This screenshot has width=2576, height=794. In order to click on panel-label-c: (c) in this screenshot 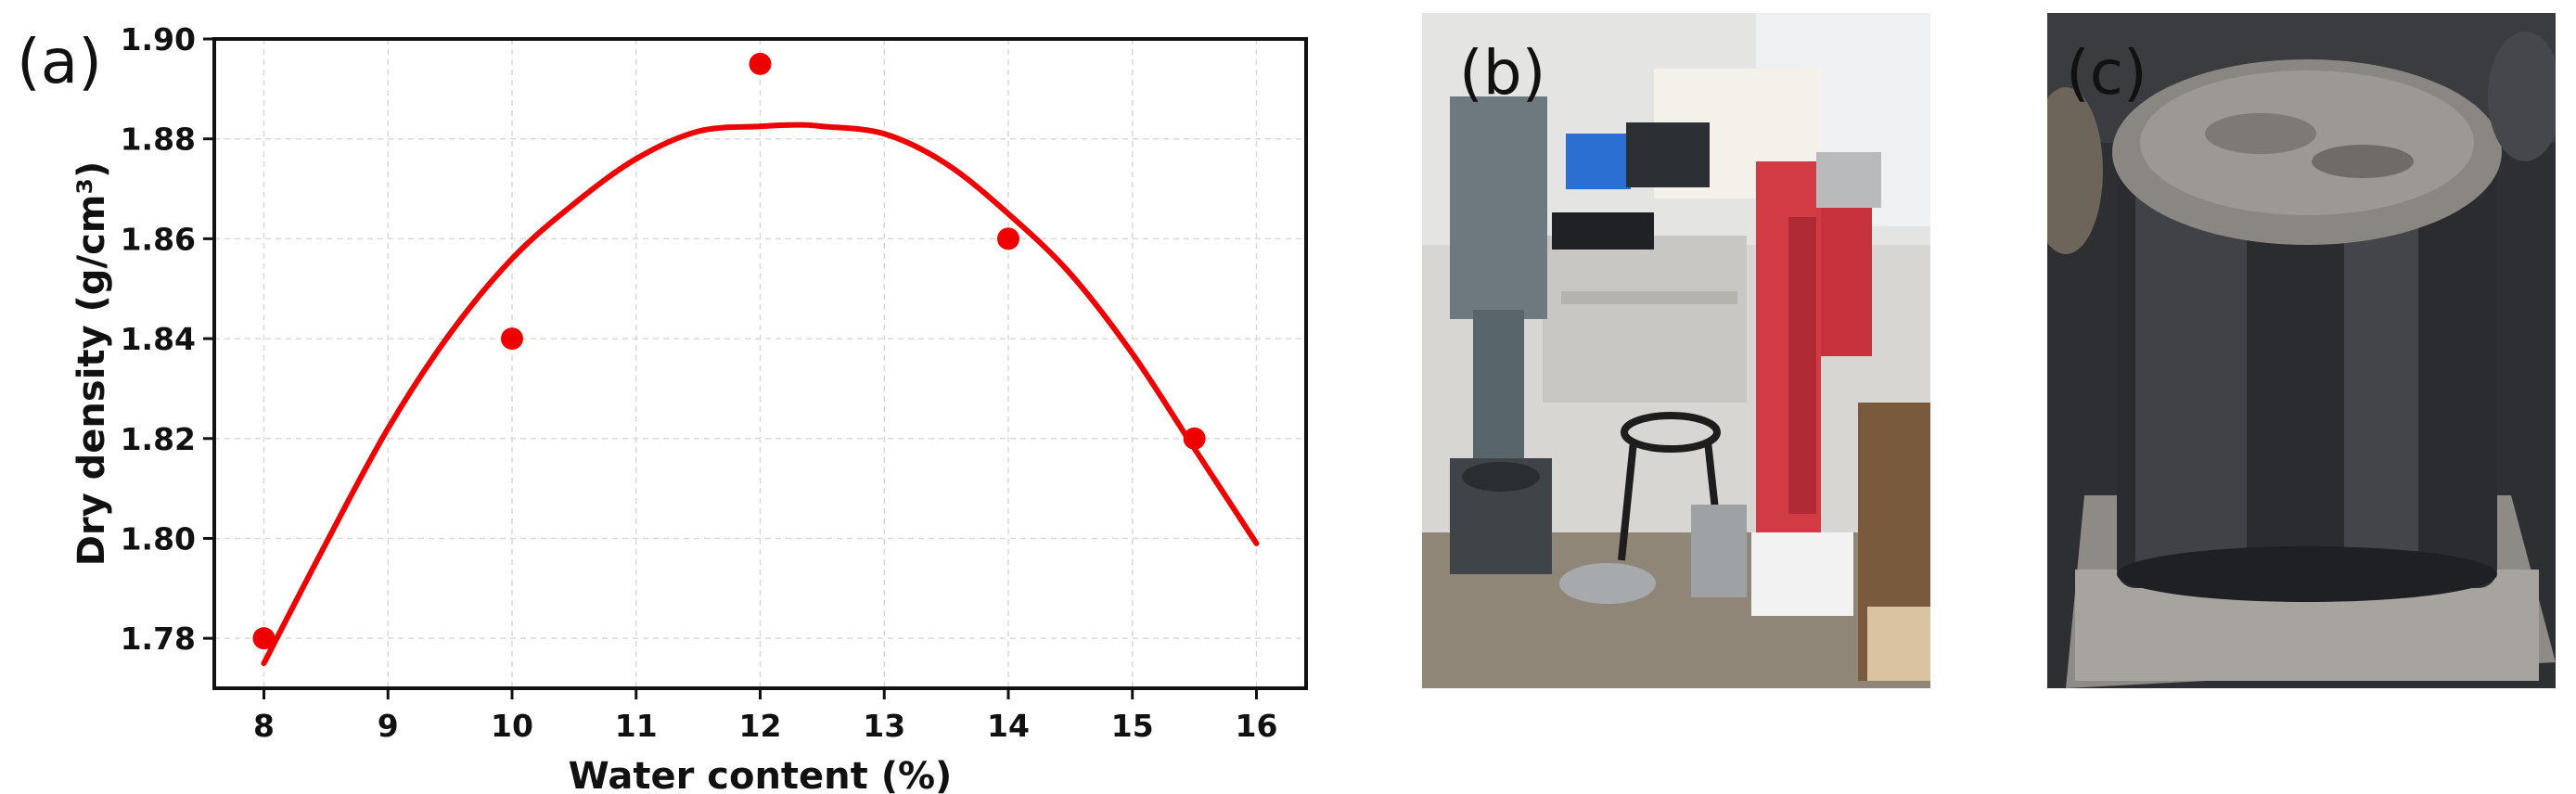, I will do `click(2106, 73)`.